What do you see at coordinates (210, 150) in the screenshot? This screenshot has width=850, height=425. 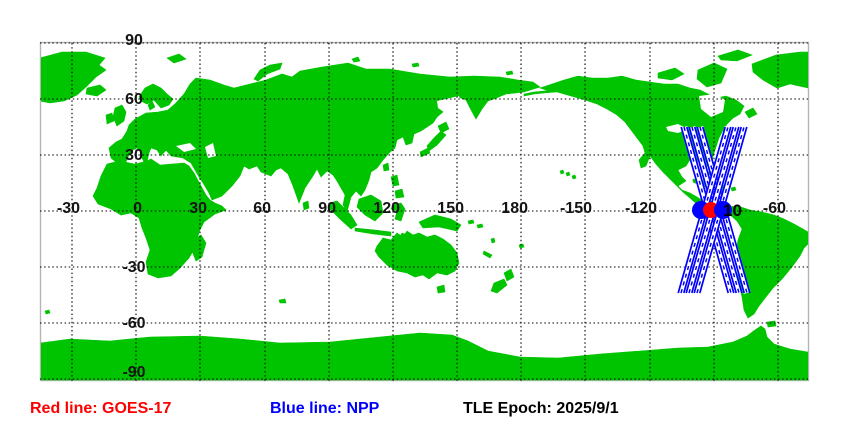 I see `caspian-sea` at bounding box center [210, 150].